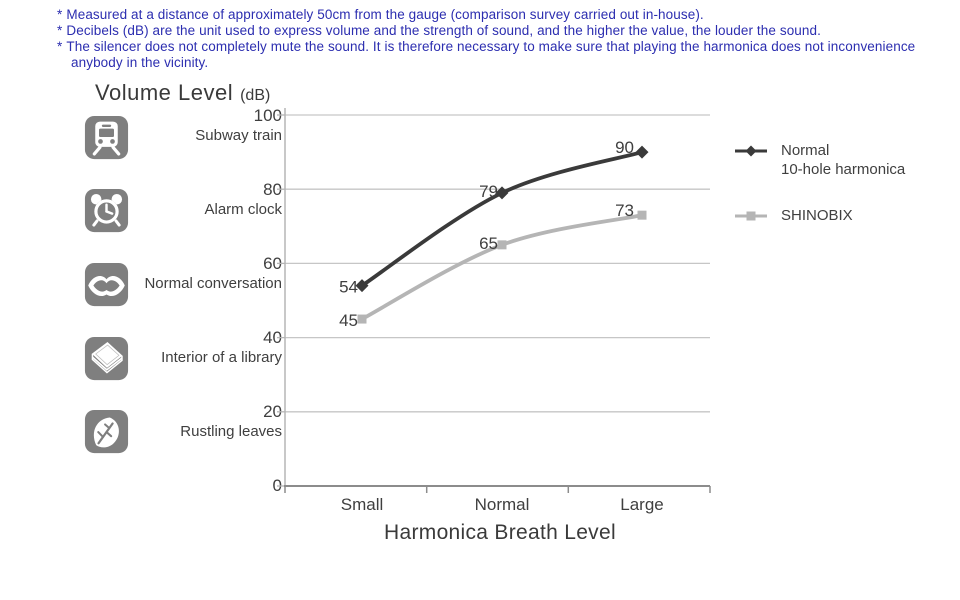  I want to click on data-point-label: 54, so click(348, 287).